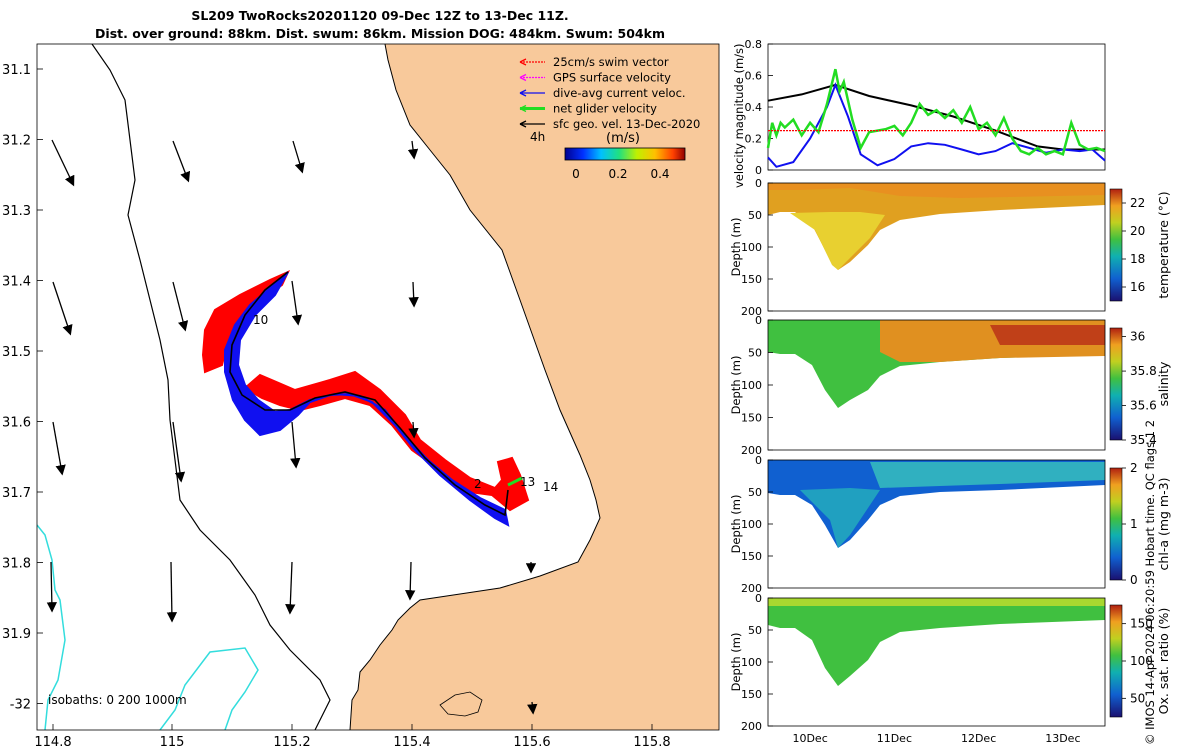  I want to click on legend-label: GPS surface velocity, so click(612, 78).